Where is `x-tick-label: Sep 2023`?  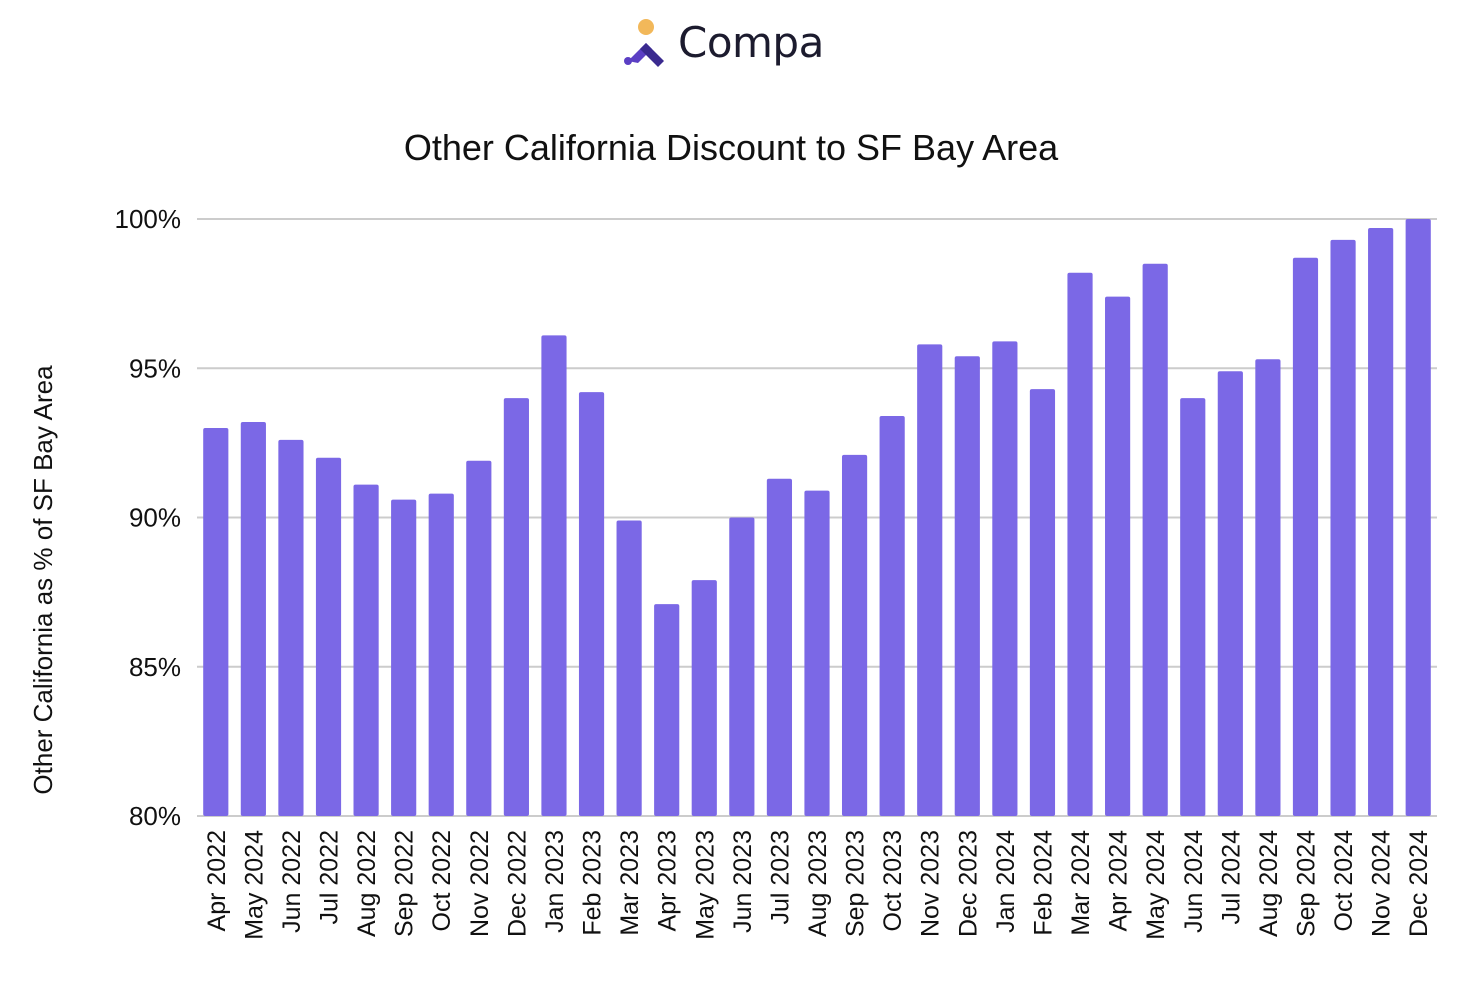 x-tick-label: Sep 2023 is located at coordinates (856, 883).